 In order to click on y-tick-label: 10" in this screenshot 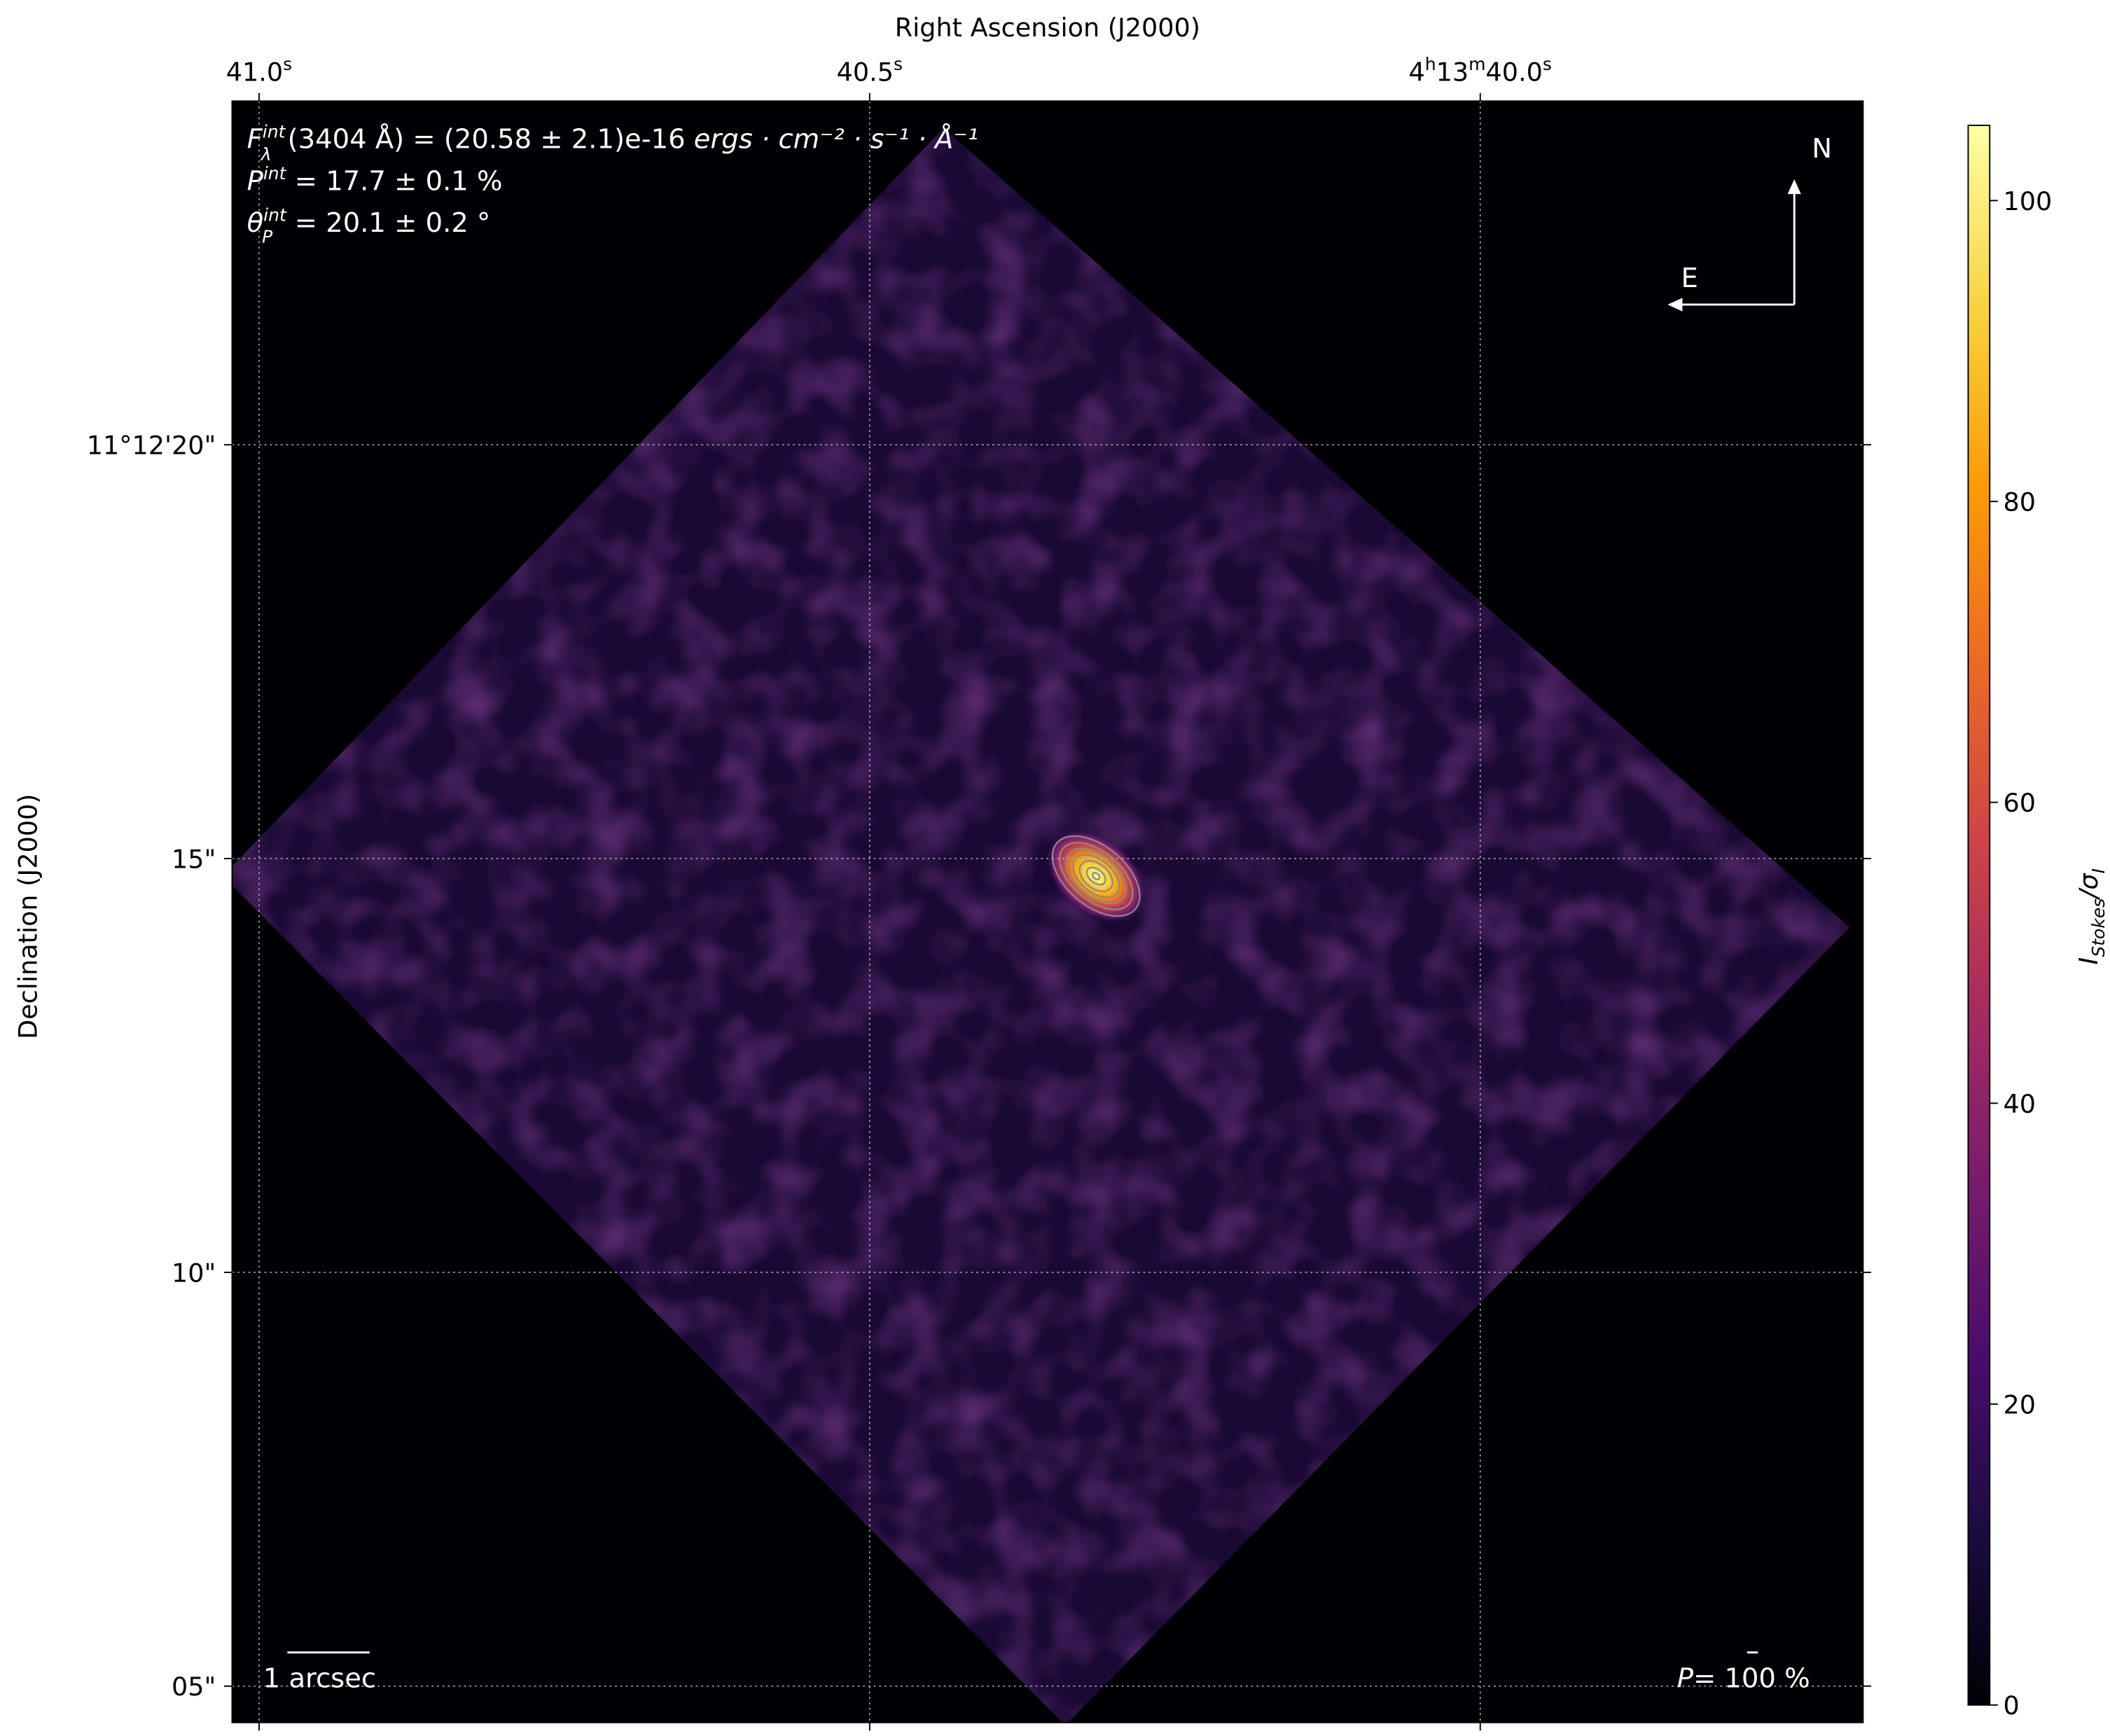, I will do `click(194, 1273)`.